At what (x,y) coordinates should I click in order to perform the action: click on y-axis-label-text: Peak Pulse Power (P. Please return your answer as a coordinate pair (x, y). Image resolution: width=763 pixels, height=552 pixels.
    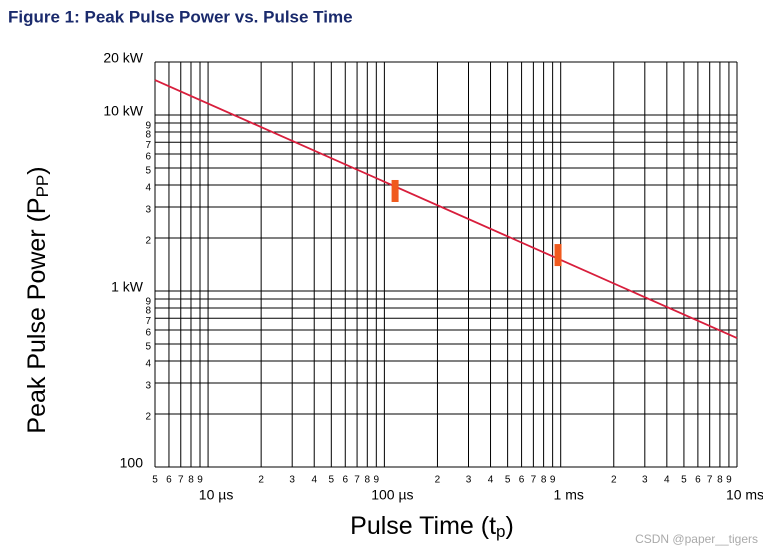
    Looking at the image, I should click on (37, 315).